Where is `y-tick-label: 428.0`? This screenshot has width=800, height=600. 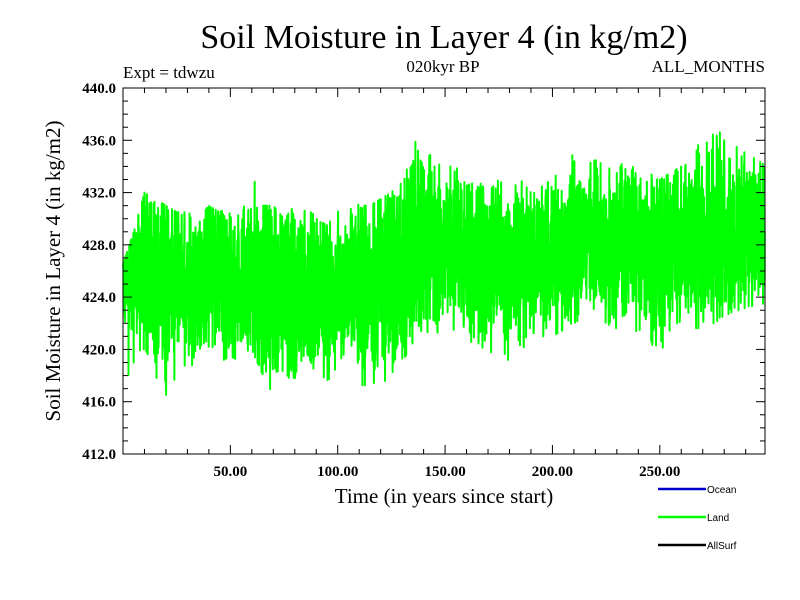
y-tick-label: 428.0 is located at coordinates (99, 246).